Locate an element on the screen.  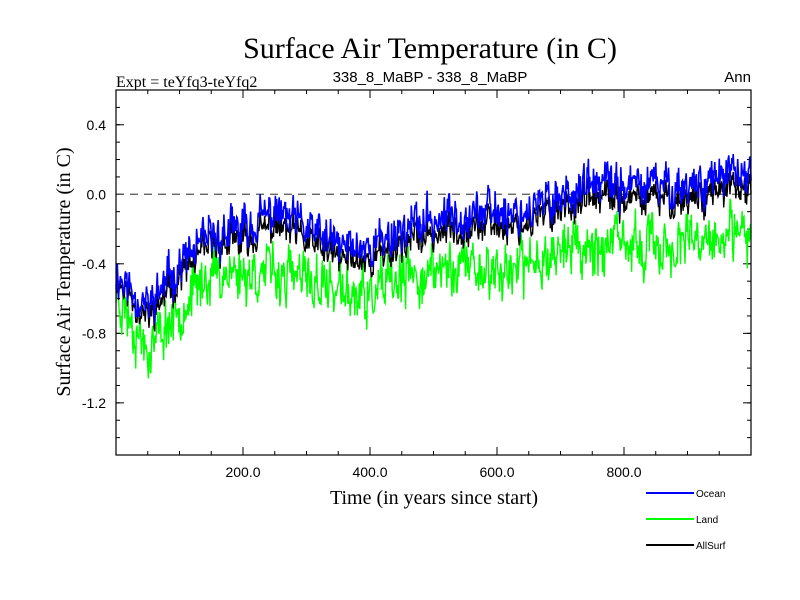
y-tick-label: 0.0 is located at coordinates (97, 194).